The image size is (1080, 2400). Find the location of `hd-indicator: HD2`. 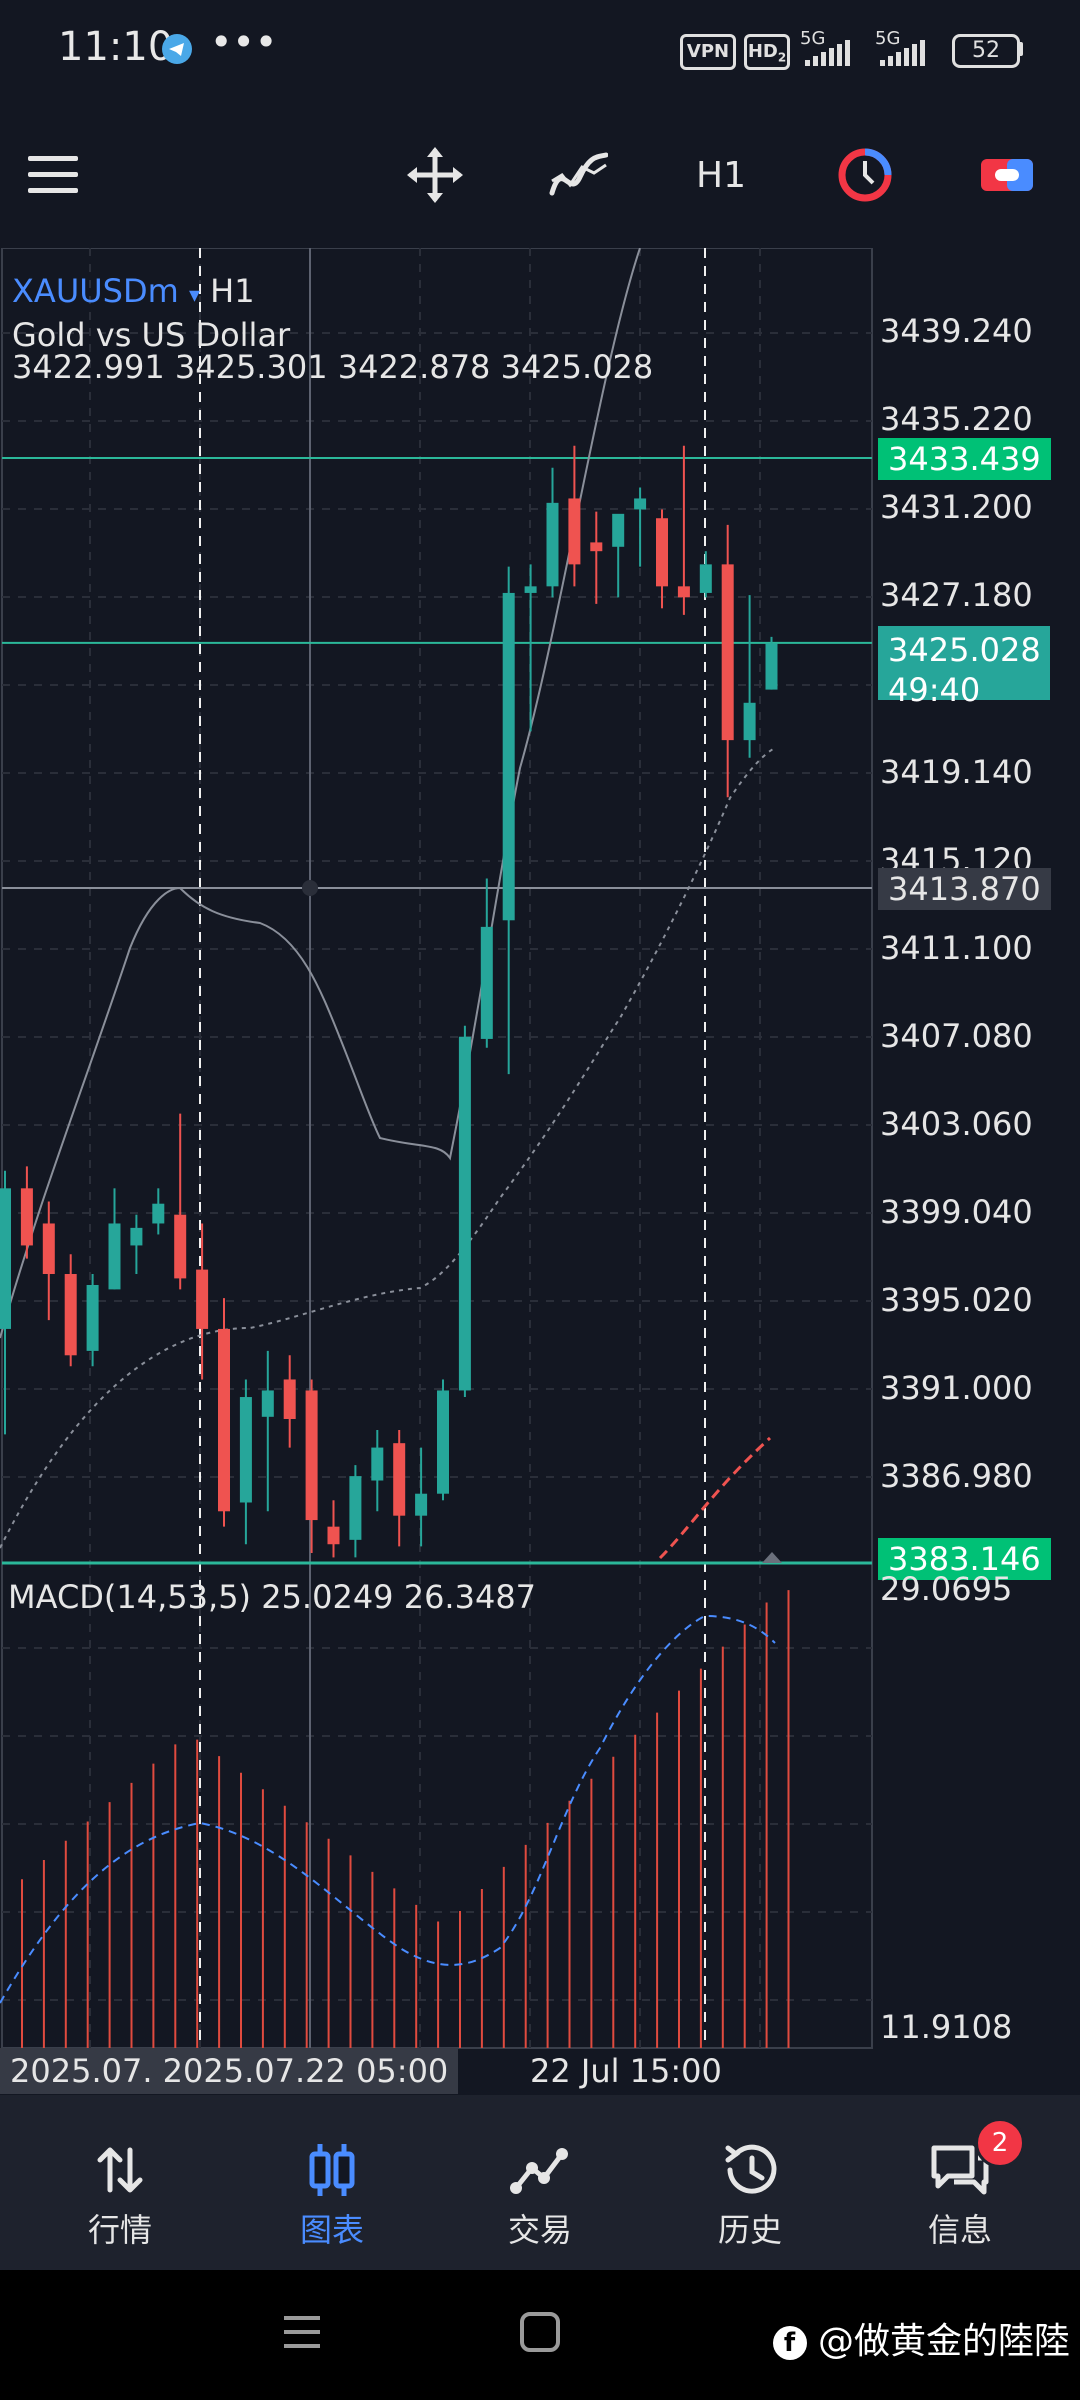

hd-indicator: HD2 is located at coordinates (767, 52).